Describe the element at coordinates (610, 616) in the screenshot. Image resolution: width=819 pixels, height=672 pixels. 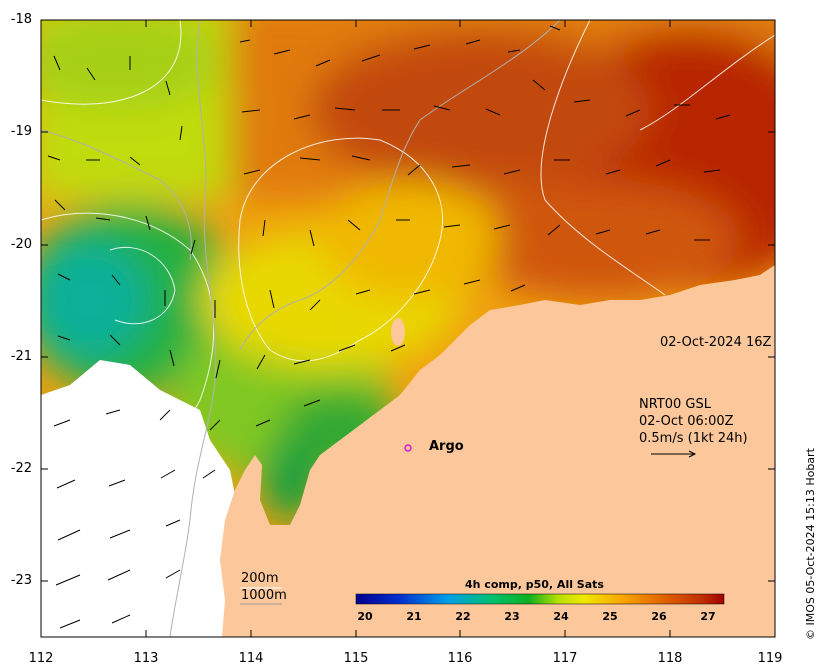
I see `colorbar-tick: 25` at that location.